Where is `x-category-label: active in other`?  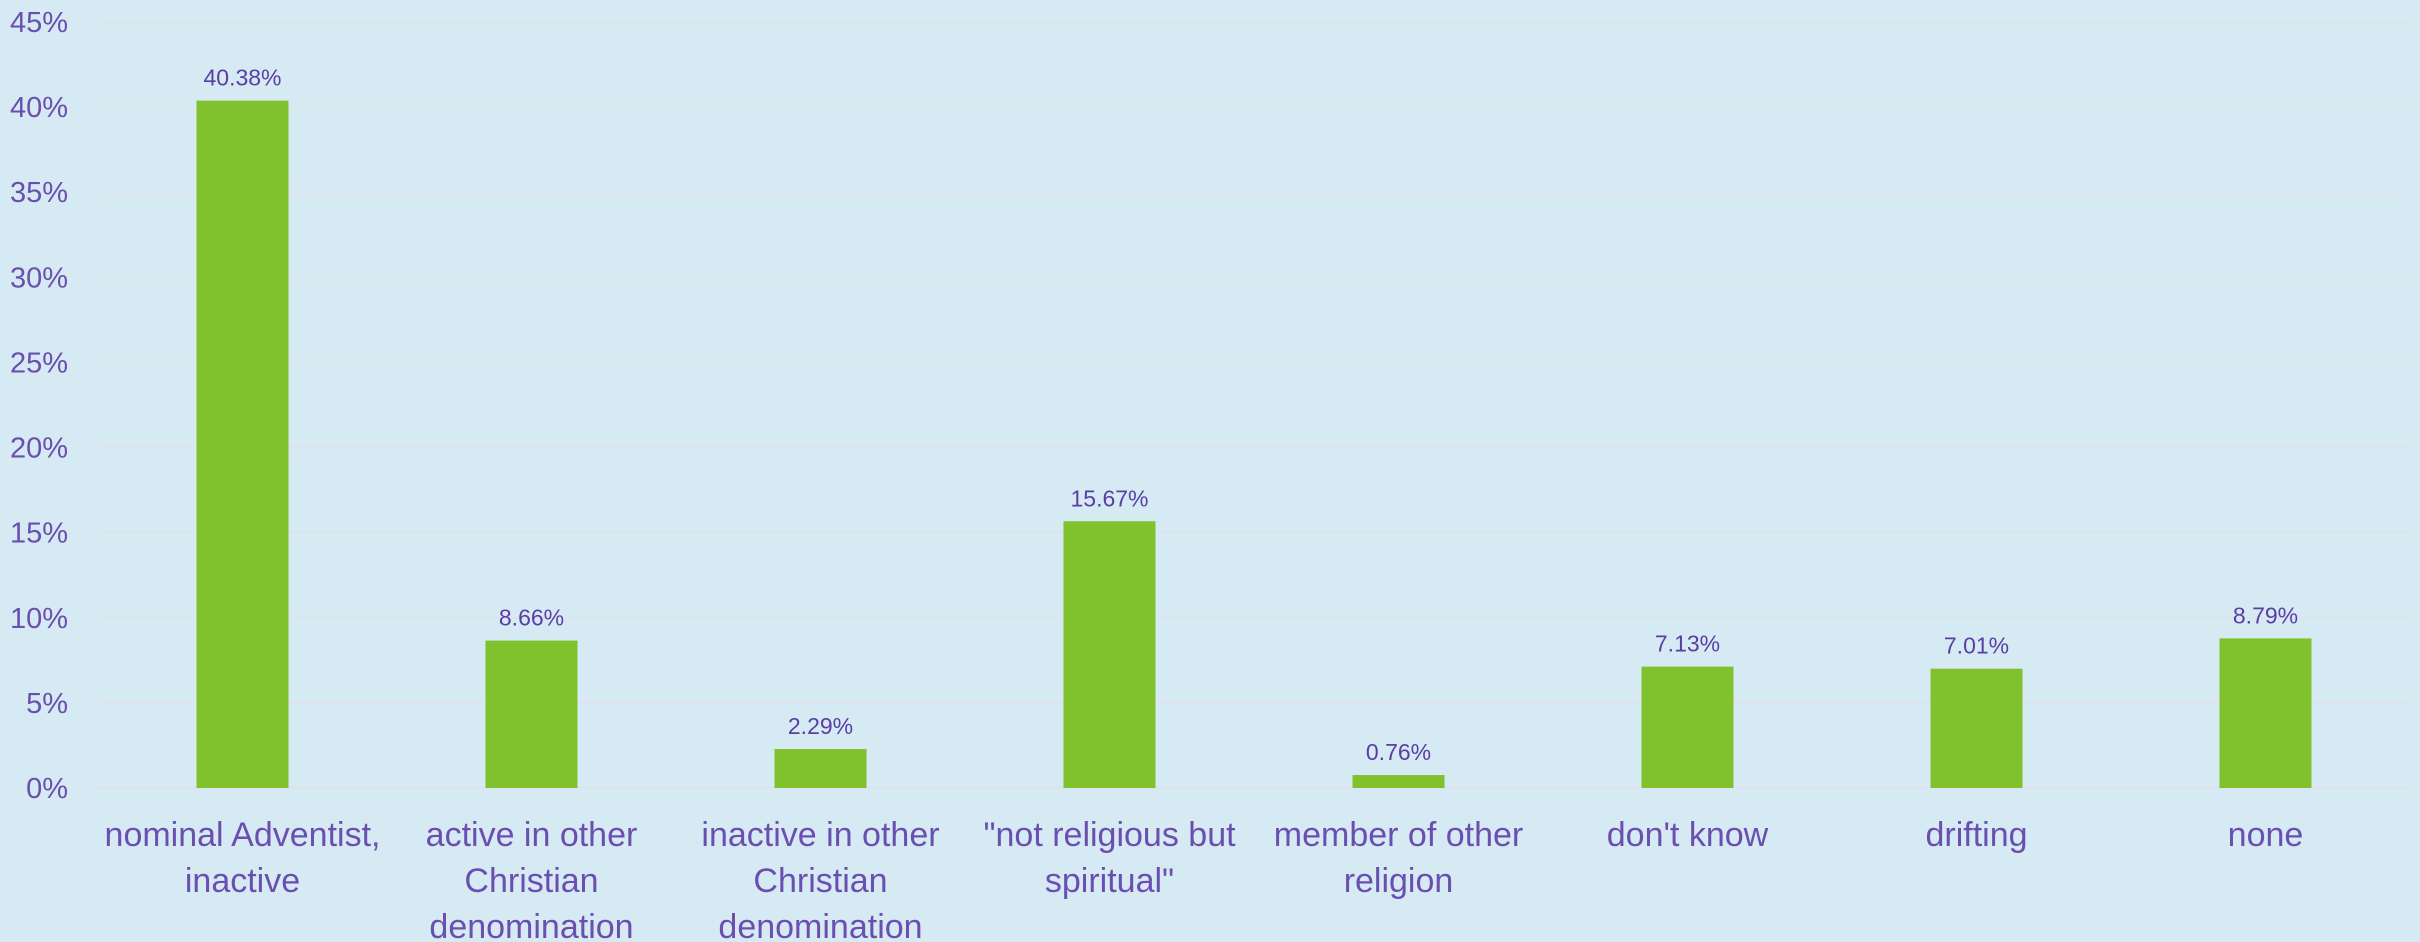 x-category-label: active in other is located at coordinates (532, 835).